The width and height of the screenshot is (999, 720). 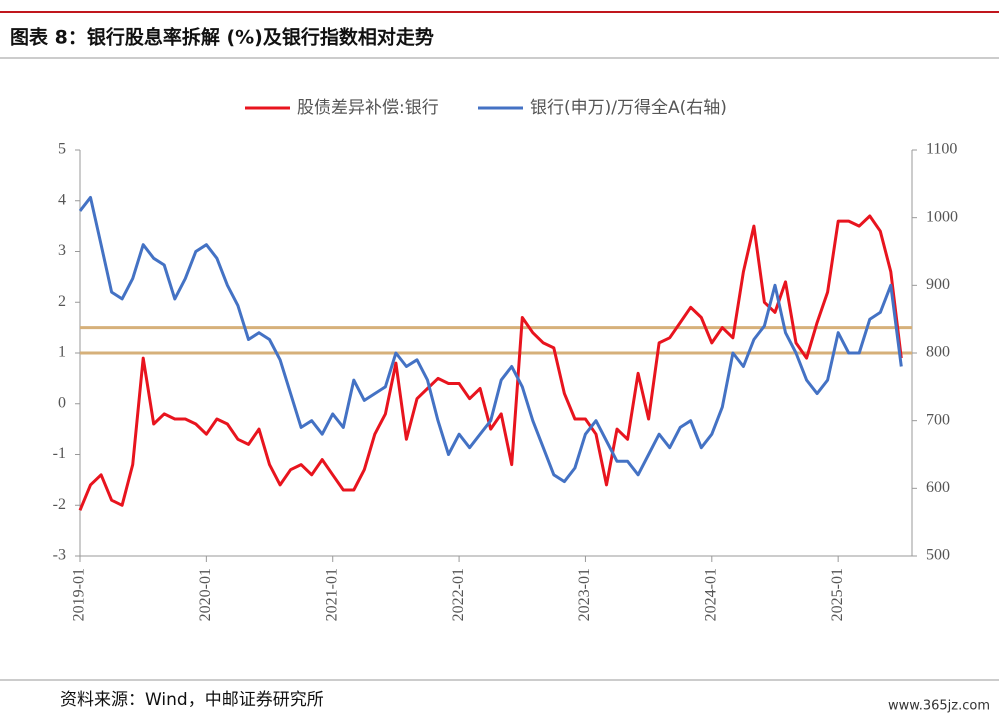 I want to click on y-tick-label: -2, so click(x=59, y=504).